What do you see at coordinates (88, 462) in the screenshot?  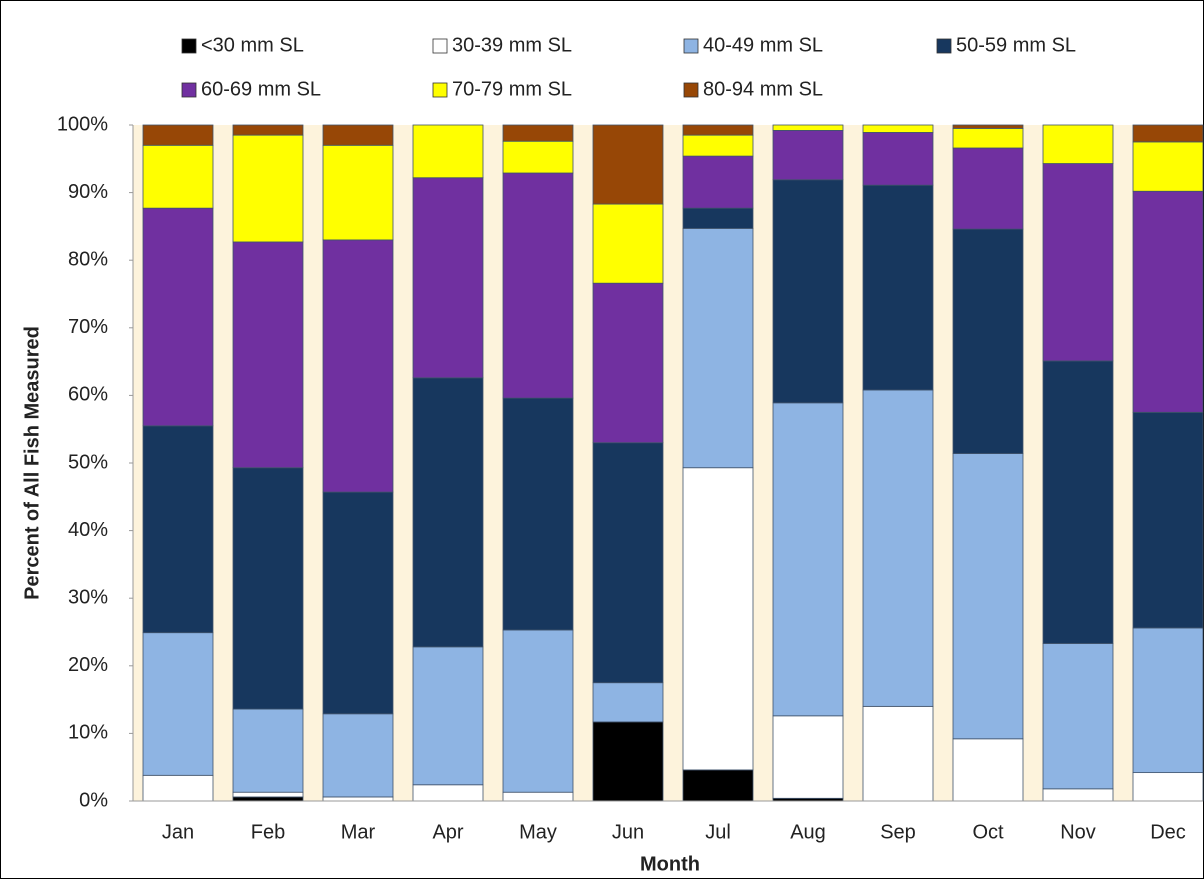 I see `y-tick-label: 50%` at bounding box center [88, 462].